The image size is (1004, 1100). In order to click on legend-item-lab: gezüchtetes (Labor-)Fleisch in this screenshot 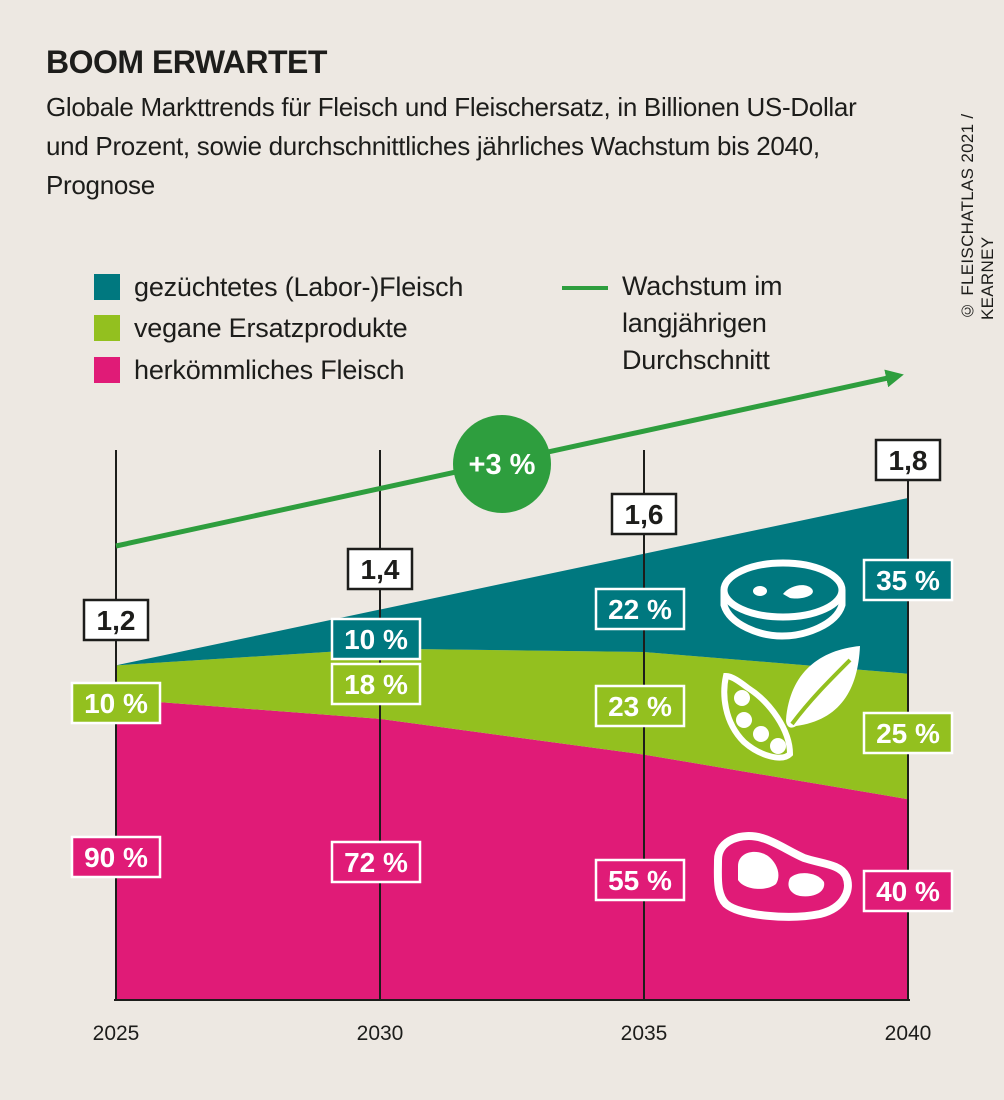, I will do `click(278, 287)`.